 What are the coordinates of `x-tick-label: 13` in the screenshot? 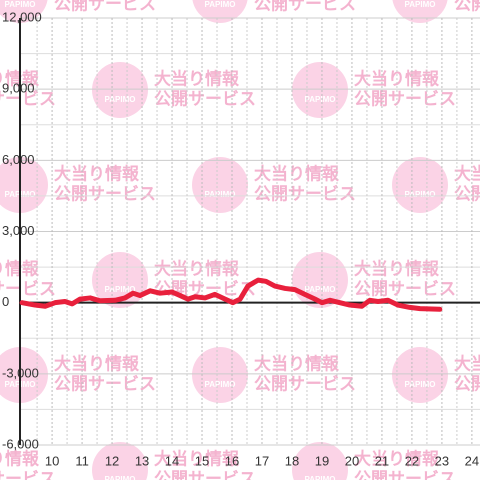 It's located at (142, 460).